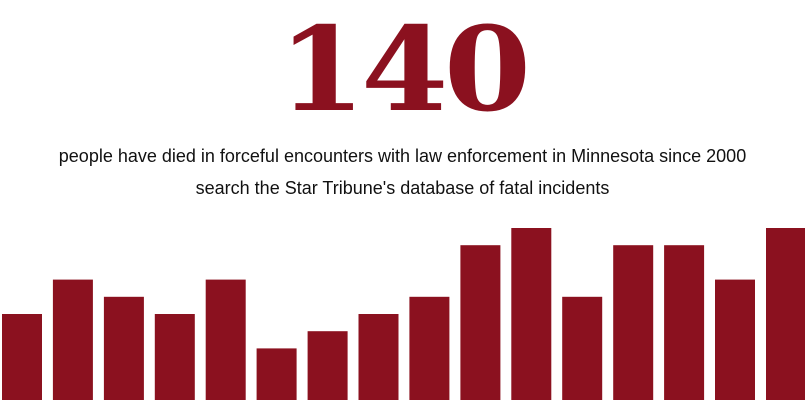 This screenshot has height=400, width=805. I want to click on death-count: 140, so click(404, 70).